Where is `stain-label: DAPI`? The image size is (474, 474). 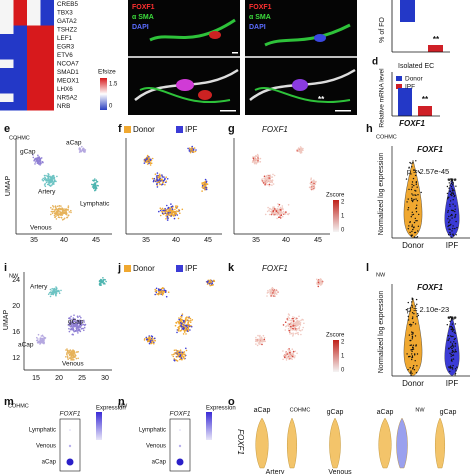 stain-label: DAPI is located at coordinates (140, 27).